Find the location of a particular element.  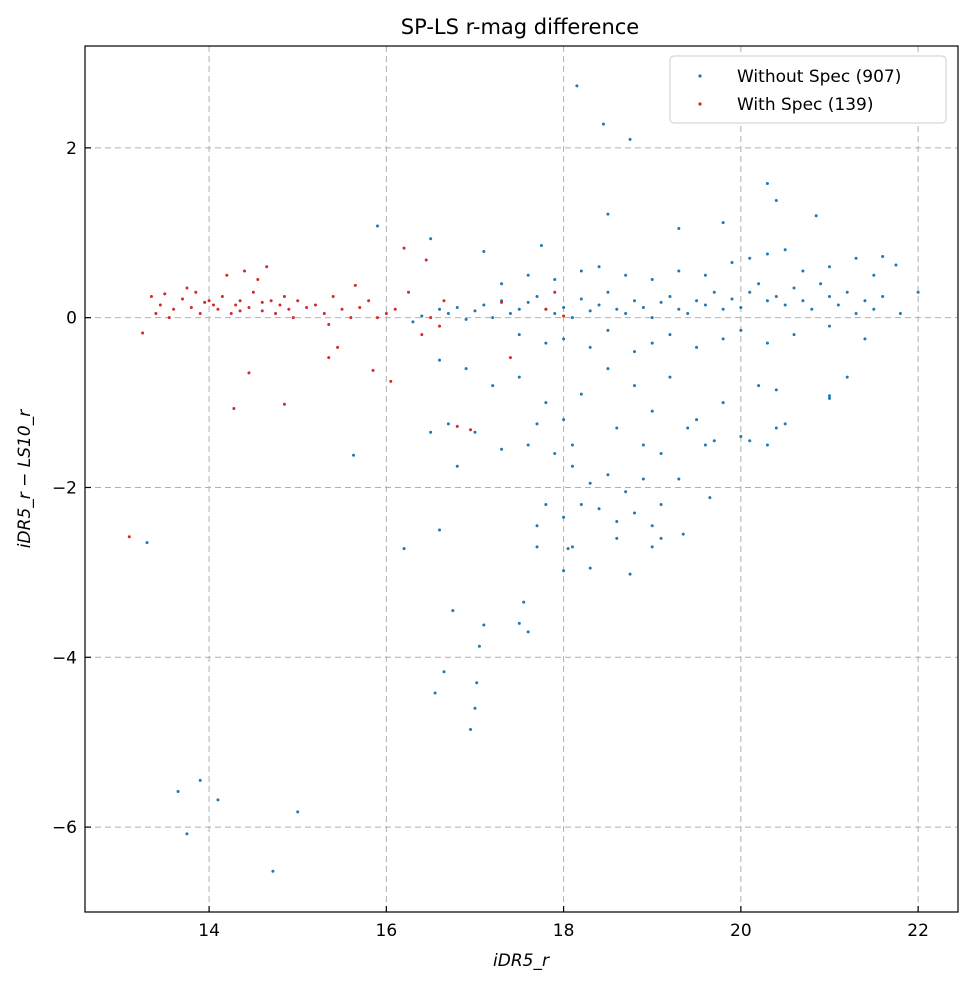

x-tick-label: 20 is located at coordinates (741, 931).